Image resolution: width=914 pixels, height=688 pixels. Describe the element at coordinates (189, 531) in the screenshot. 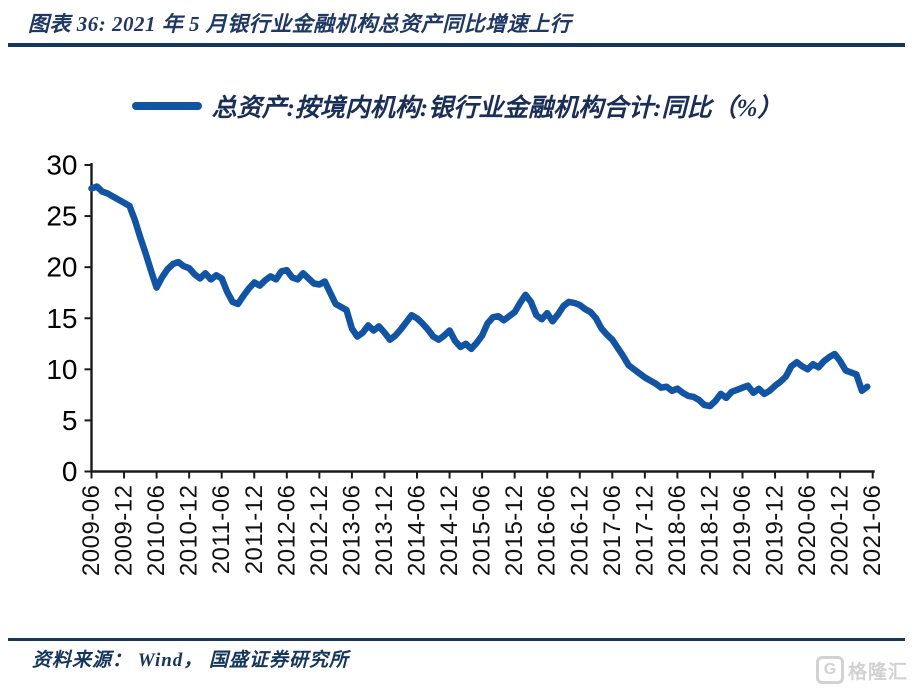

I see `x-axis-tick-label: 2010-12` at that location.